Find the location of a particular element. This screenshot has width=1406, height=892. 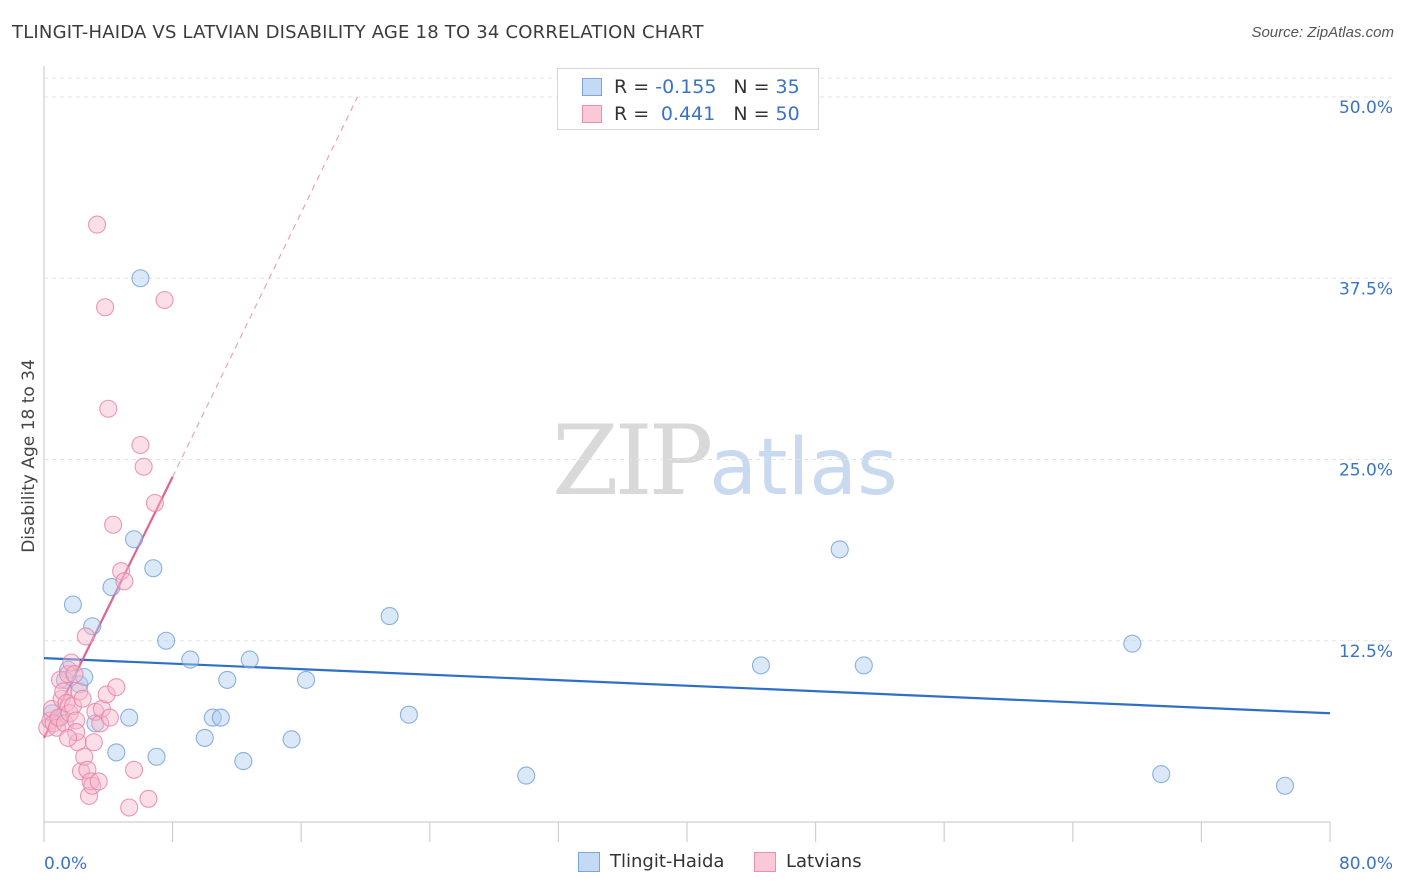

y-tick-label: 37.5% is located at coordinates (1366, 289).